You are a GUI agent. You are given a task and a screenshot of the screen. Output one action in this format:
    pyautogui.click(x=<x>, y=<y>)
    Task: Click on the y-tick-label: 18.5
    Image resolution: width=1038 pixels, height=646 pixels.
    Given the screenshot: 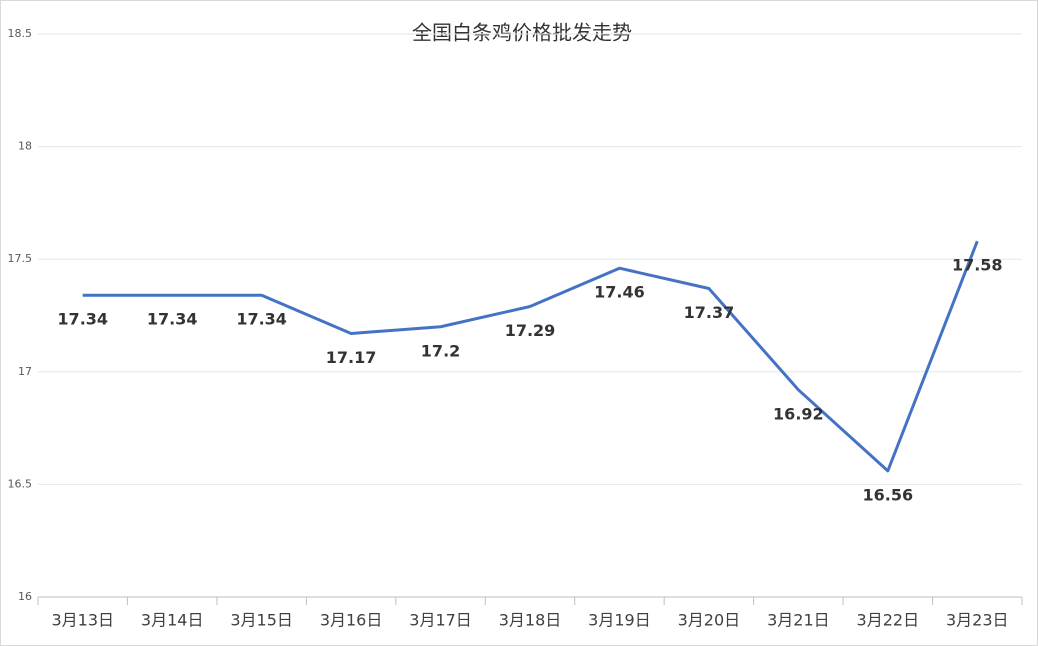 What is the action you would take?
    pyautogui.click(x=20, y=33)
    